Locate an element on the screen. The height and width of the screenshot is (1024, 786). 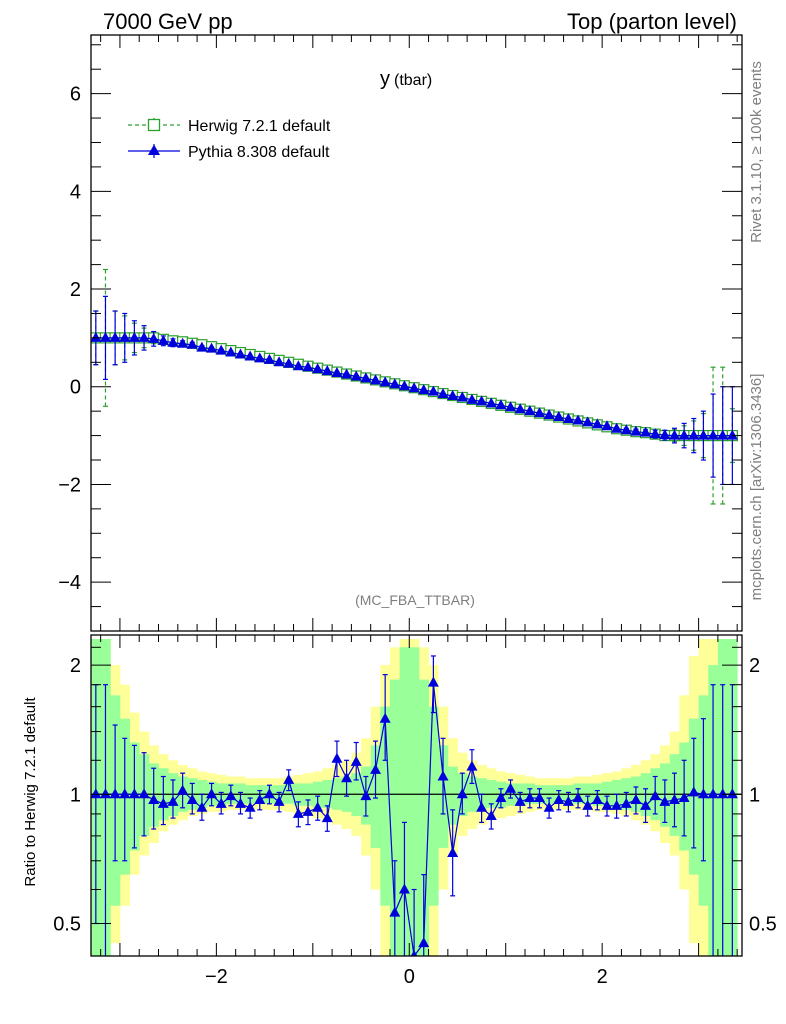
main-y-tick-label: 0 is located at coordinates (75, 388).